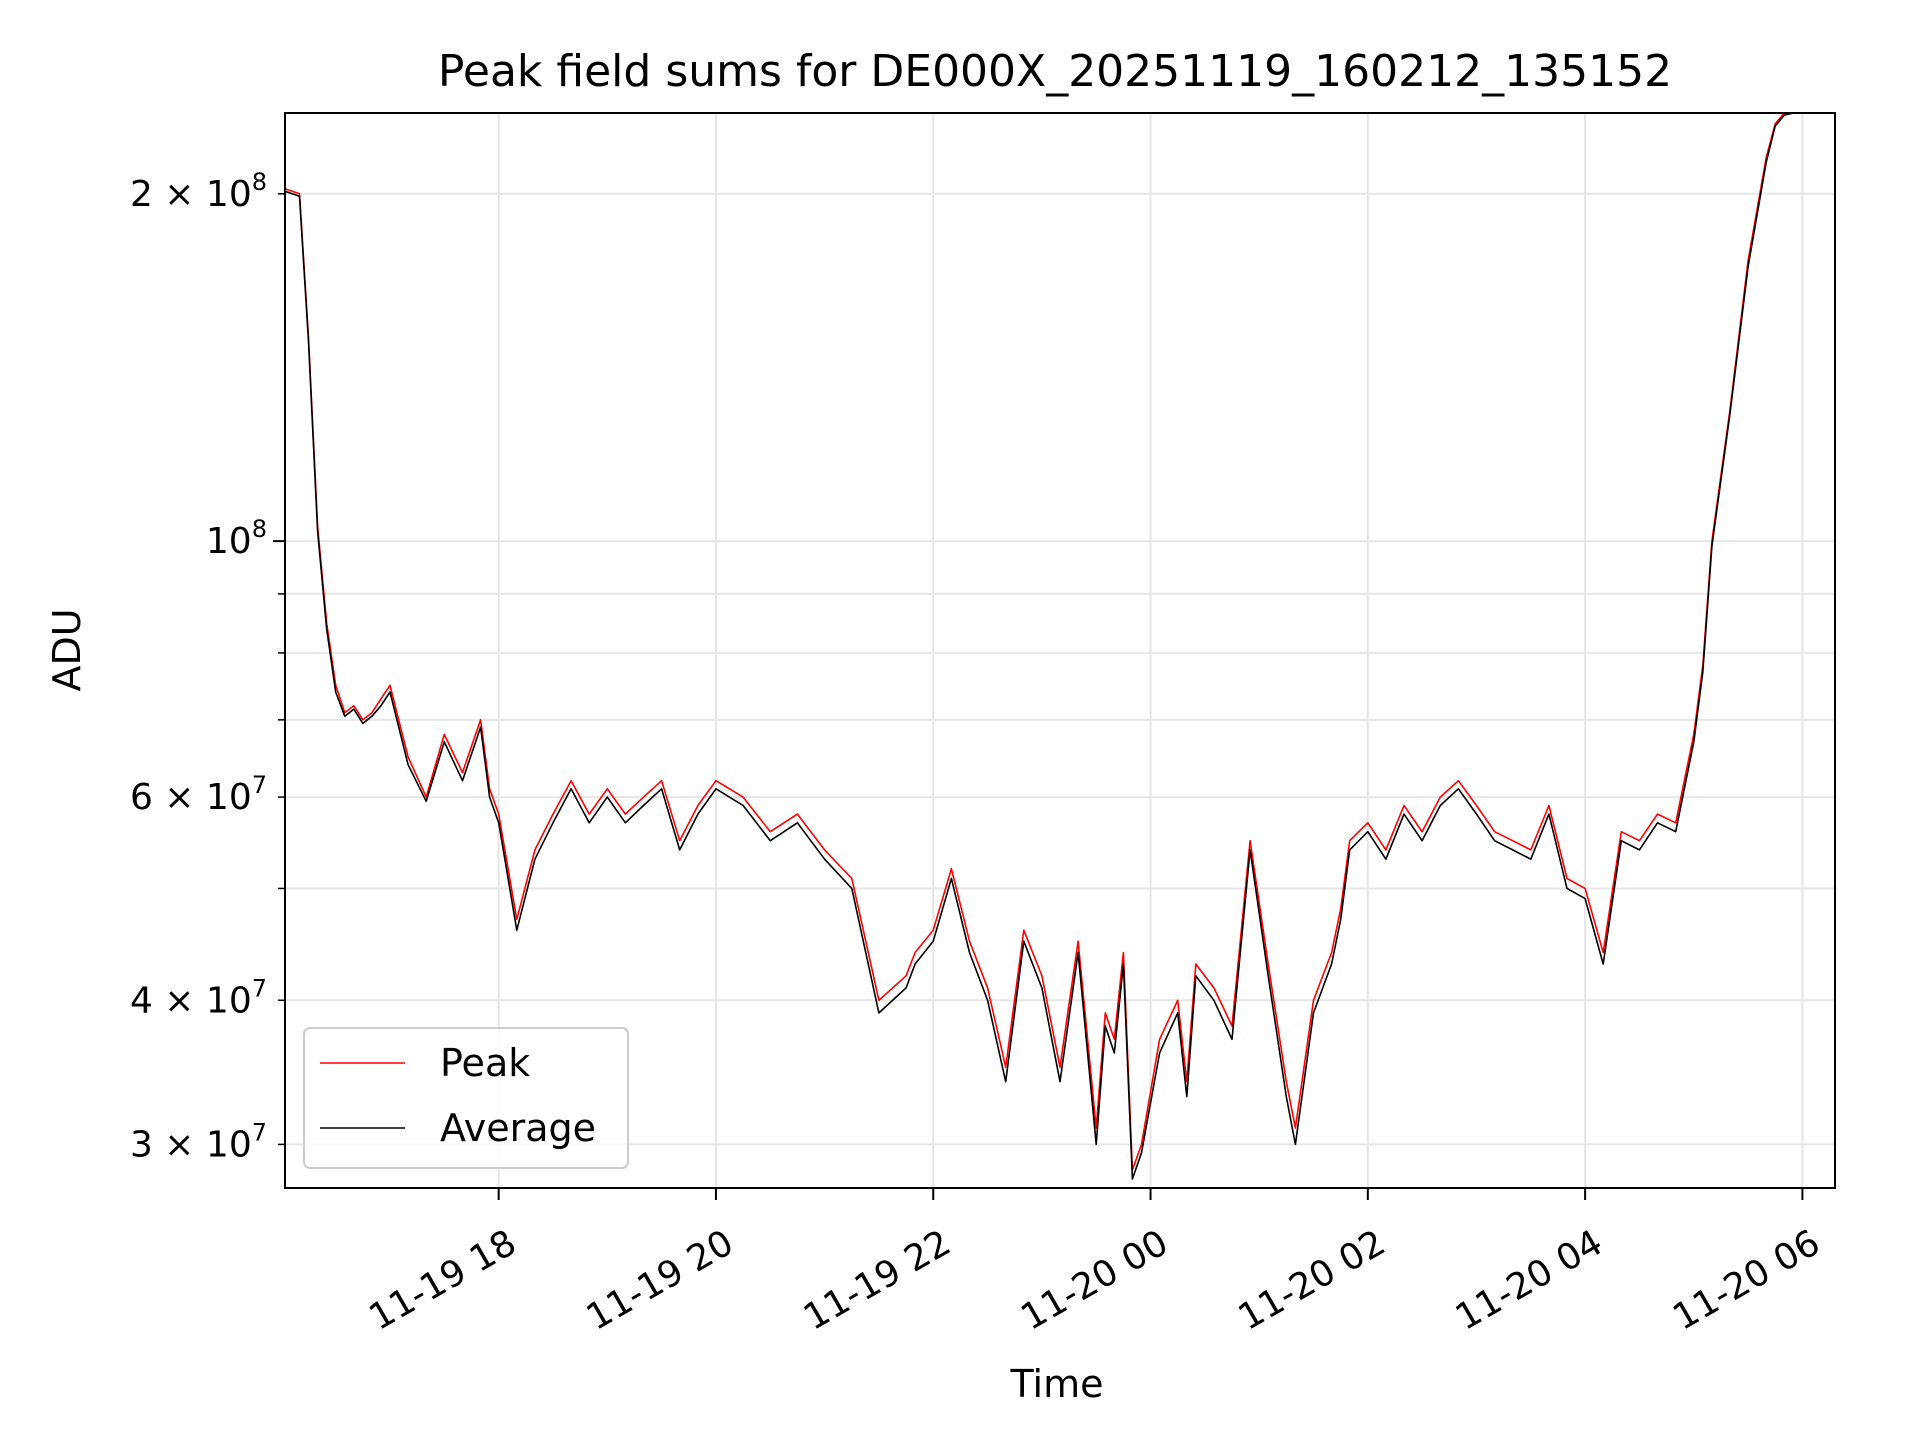  Describe the element at coordinates (198, 997) in the screenshot. I see `y-tick-label: 4 × 107` at that location.